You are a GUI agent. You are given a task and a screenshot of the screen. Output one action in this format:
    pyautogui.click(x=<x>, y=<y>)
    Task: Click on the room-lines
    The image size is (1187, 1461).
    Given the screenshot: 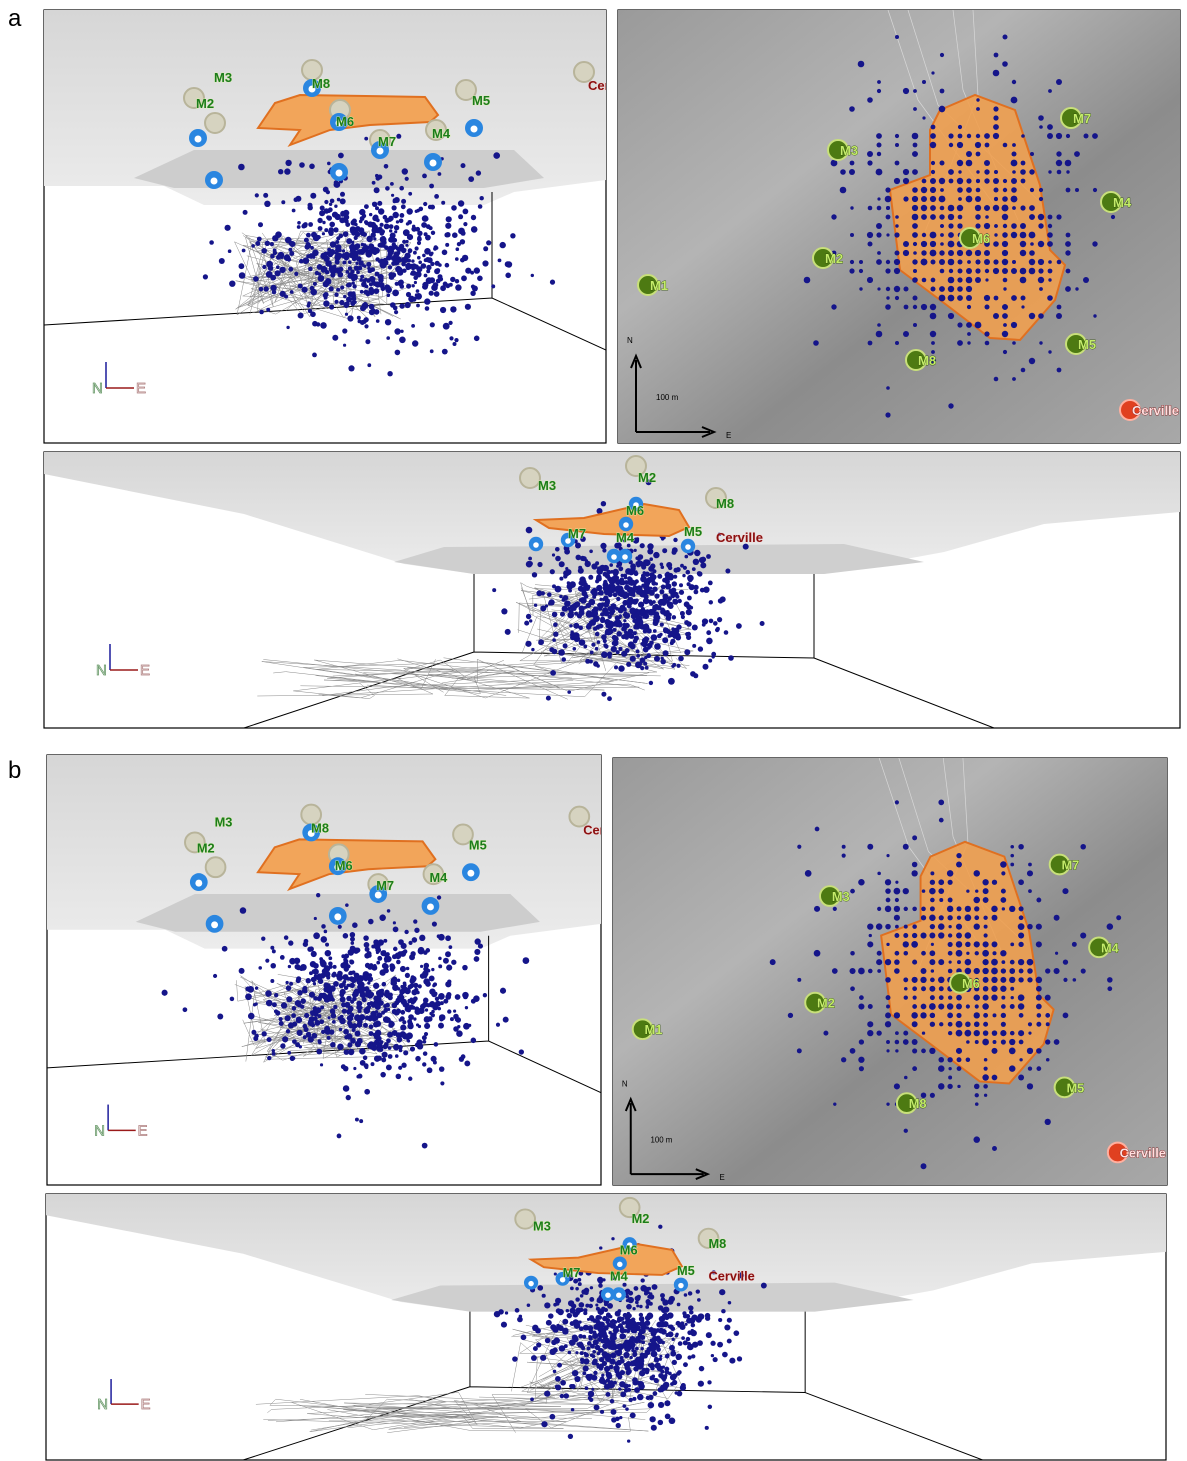 What is the action you would take?
    pyautogui.click(x=324, y=1014)
    